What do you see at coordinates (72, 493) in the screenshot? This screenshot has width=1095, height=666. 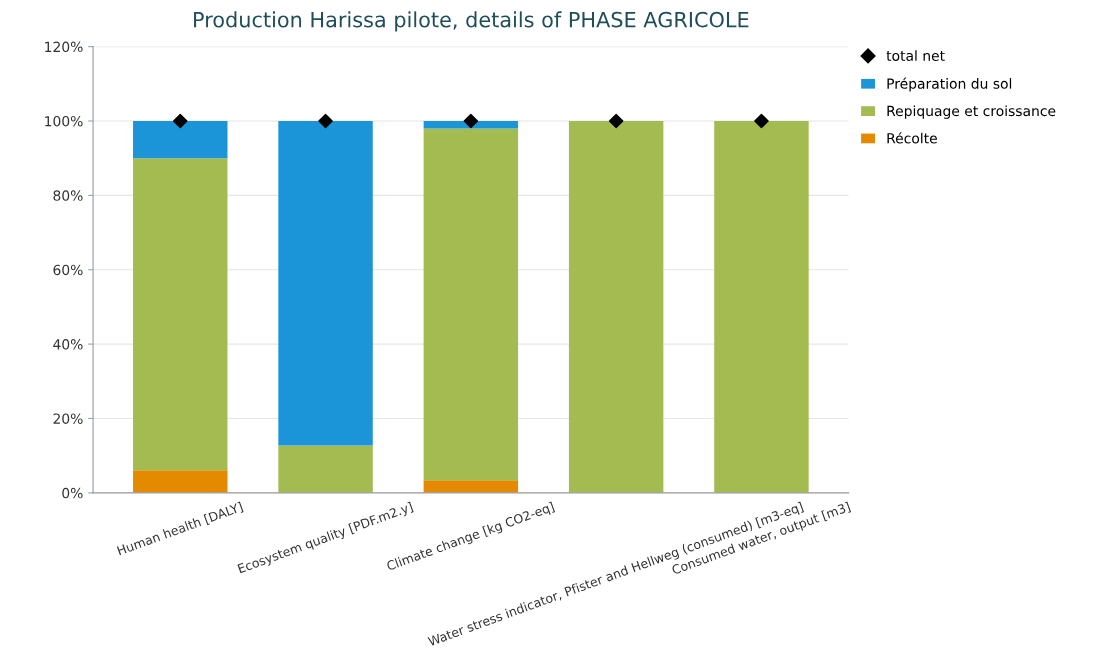 I see `y-tick-label: 0%` at bounding box center [72, 493].